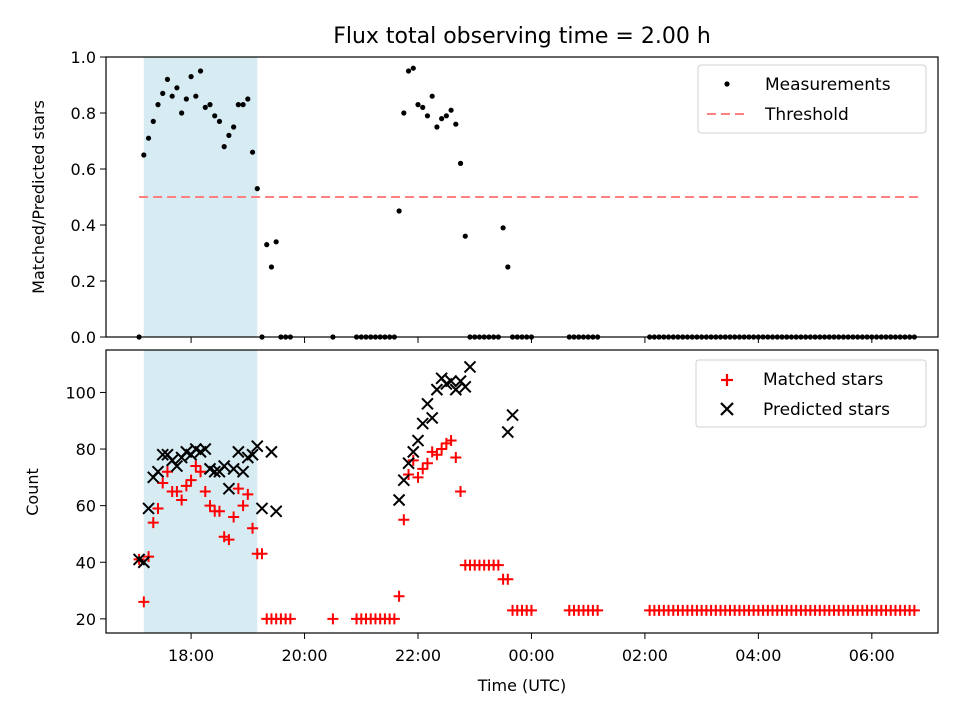 The image size is (960, 725). What do you see at coordinates (83, 281) in the screenshot?
I see `top-y-tick-label: 0.2` at bounding box center [83, 281].